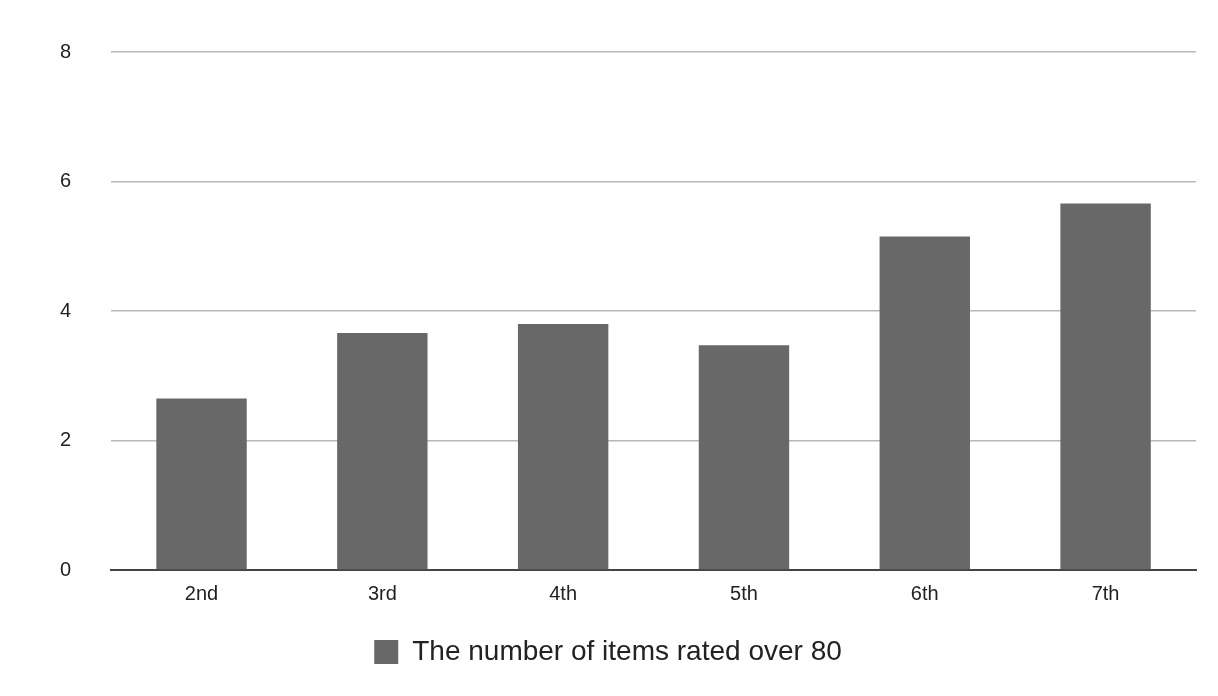 The height and width of the screenshot is (696, 1218). I want to click on y-tick-label: 2, so click(66, 439).